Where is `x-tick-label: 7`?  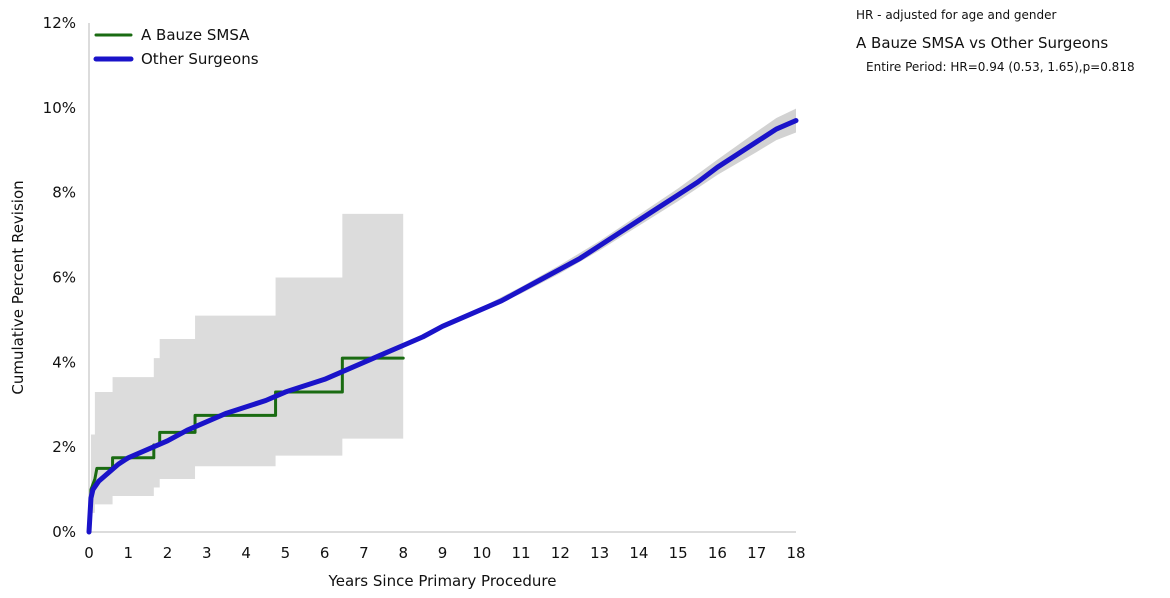 x-tick-label: 7 is located at coordinates (364, 553).